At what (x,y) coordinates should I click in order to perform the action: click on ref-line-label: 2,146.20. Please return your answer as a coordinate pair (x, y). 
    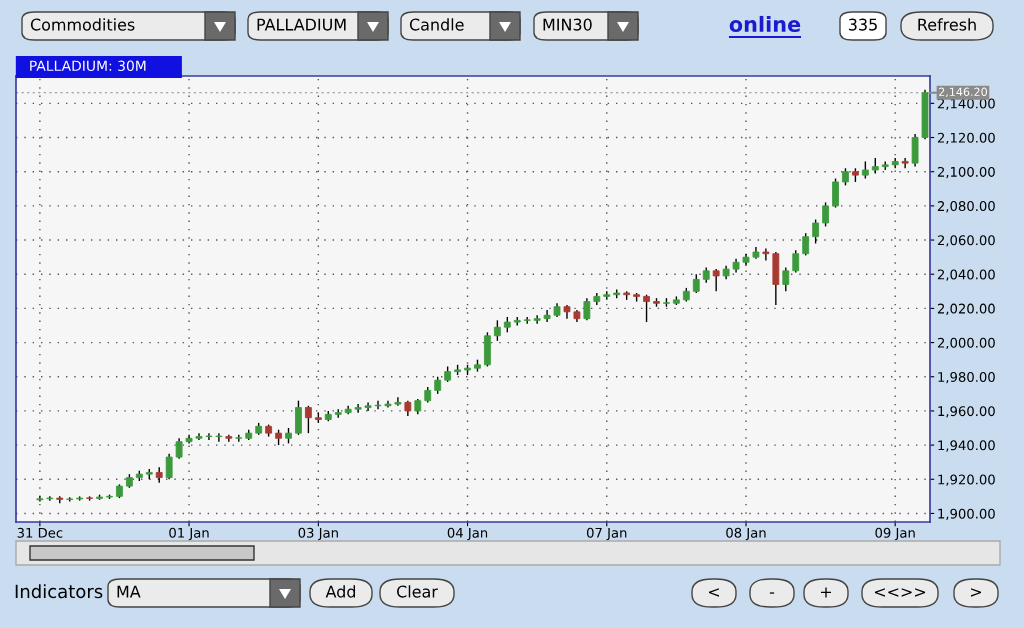
    Looking at the image, I should click on (963, 92).